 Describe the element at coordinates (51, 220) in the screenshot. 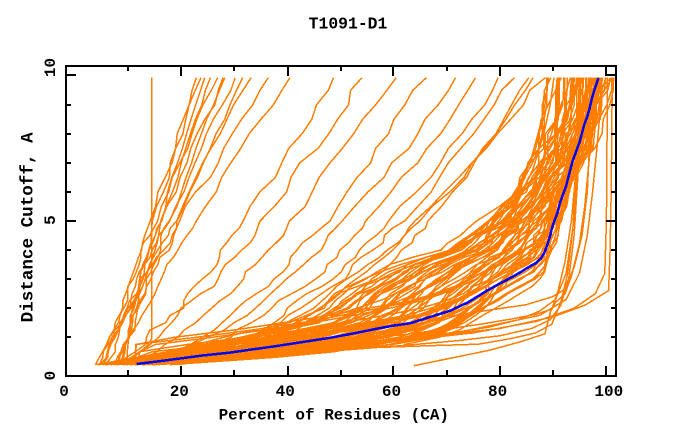

I see `svg-text: 5` at that location.